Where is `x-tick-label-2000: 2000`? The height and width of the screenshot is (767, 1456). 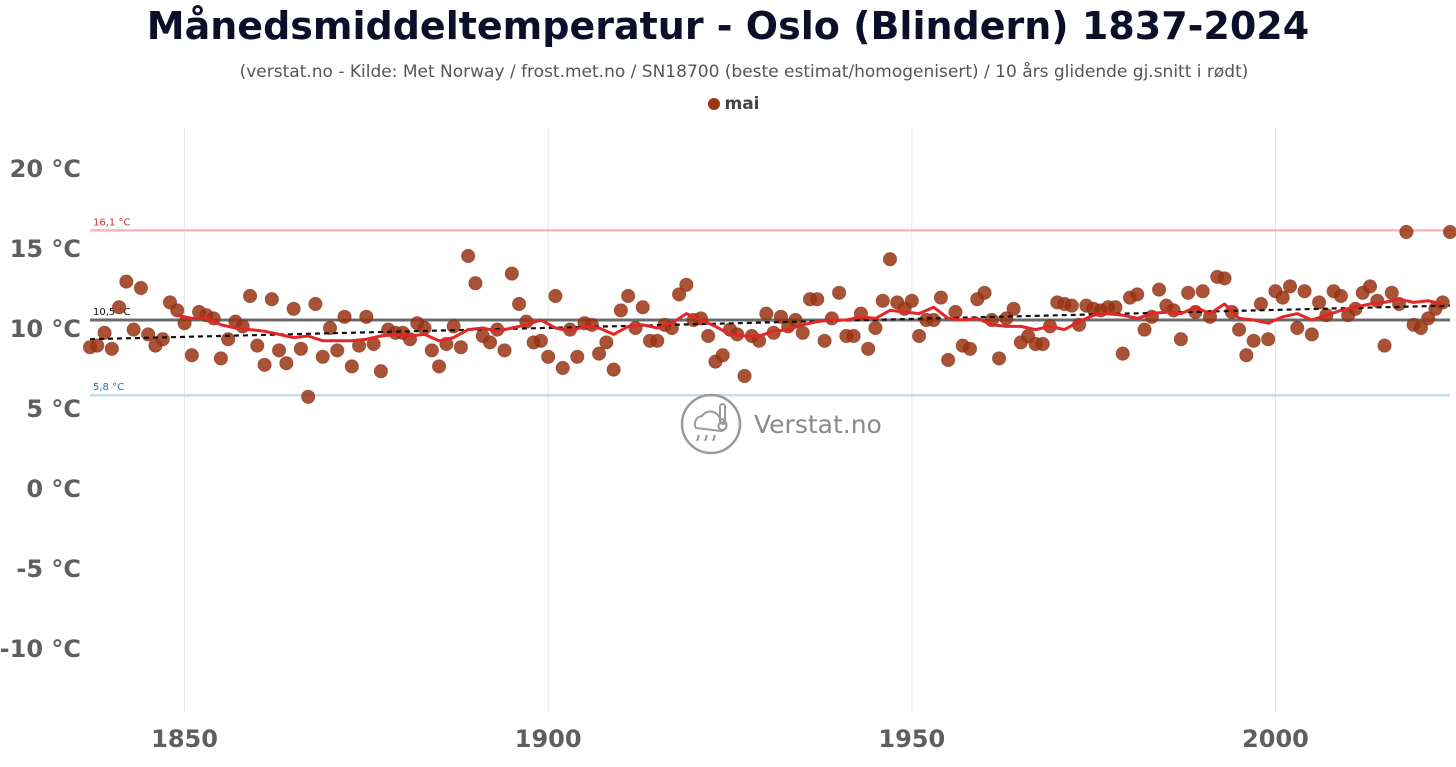
x-tick-label-2000: 2000 is located at coordinates (1275, 739).